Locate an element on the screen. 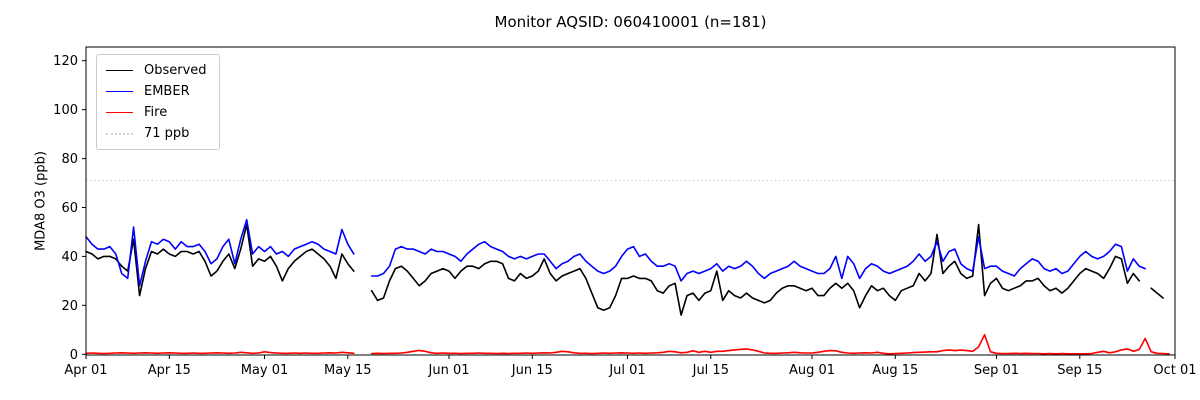 This screenshot has width=1200, height=400. legend-label: 71 ppb is located at coordinates (167, 133).